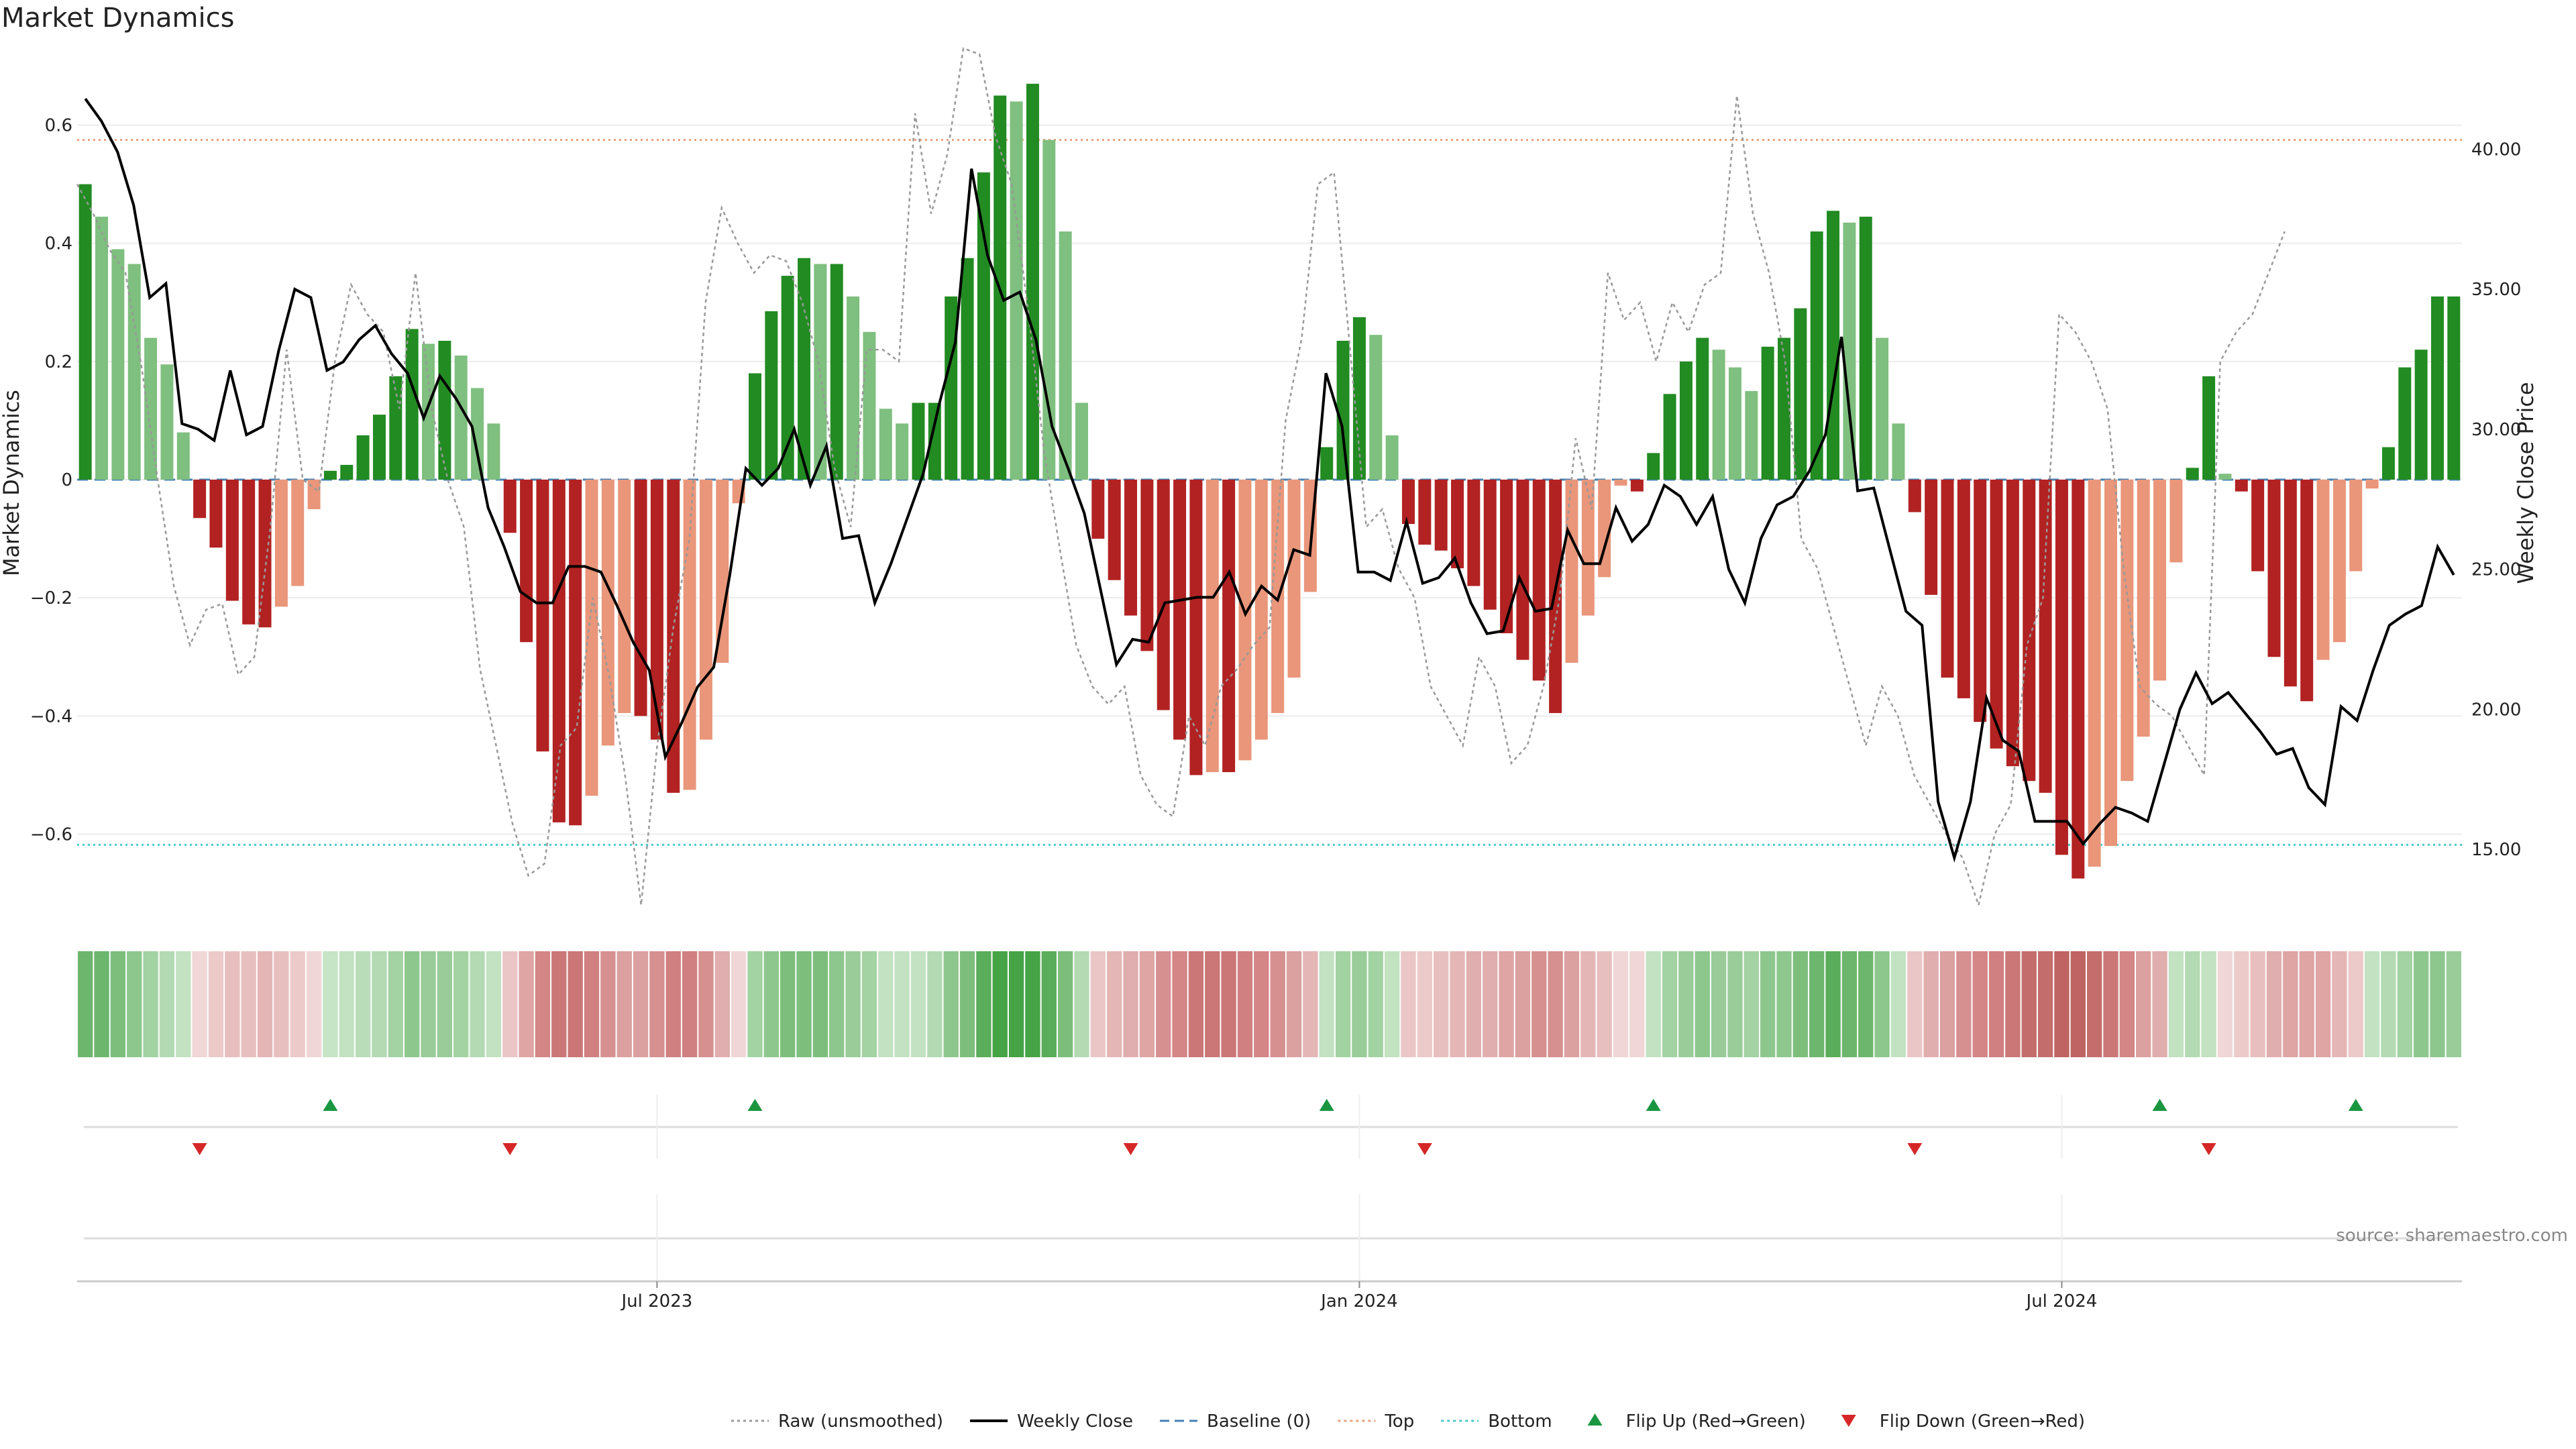 This screenshot has width=2576, height=1449. Describe the element at coordinates (2496, 710) in the screenshot. I see `right-tick-label-1: 20.00` at that location.